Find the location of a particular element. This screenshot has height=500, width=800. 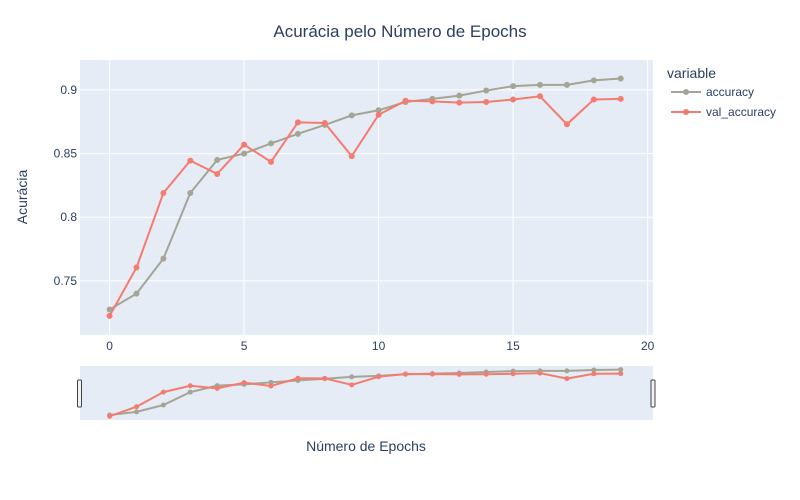

y-tick-label: 0.8 is located at coordinates (68, 217).